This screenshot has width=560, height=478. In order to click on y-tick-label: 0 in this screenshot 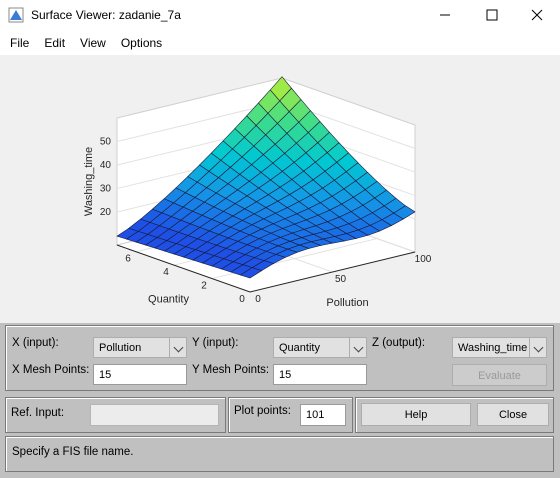, I will do `click(242, 299)`.